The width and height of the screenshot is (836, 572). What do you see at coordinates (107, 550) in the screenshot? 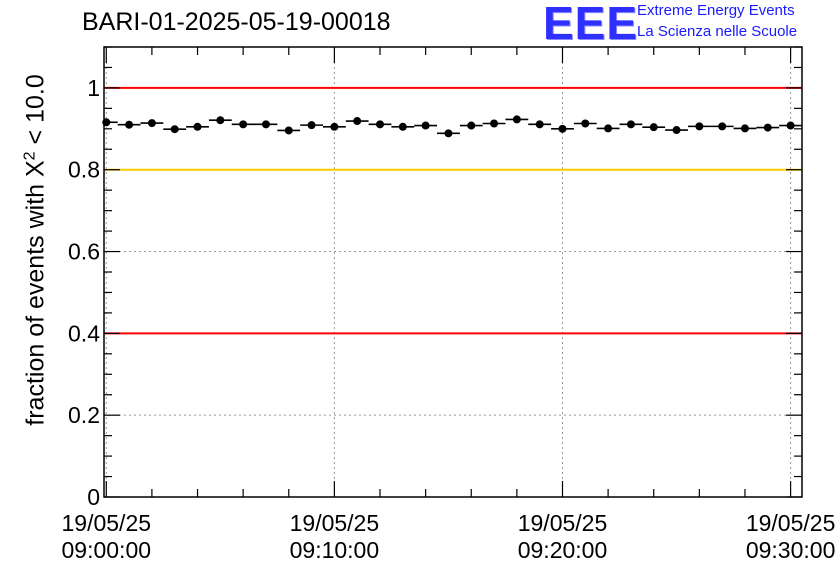
I see `x-tick-label-time: 09:00:00` at bounding box center [107, 550].